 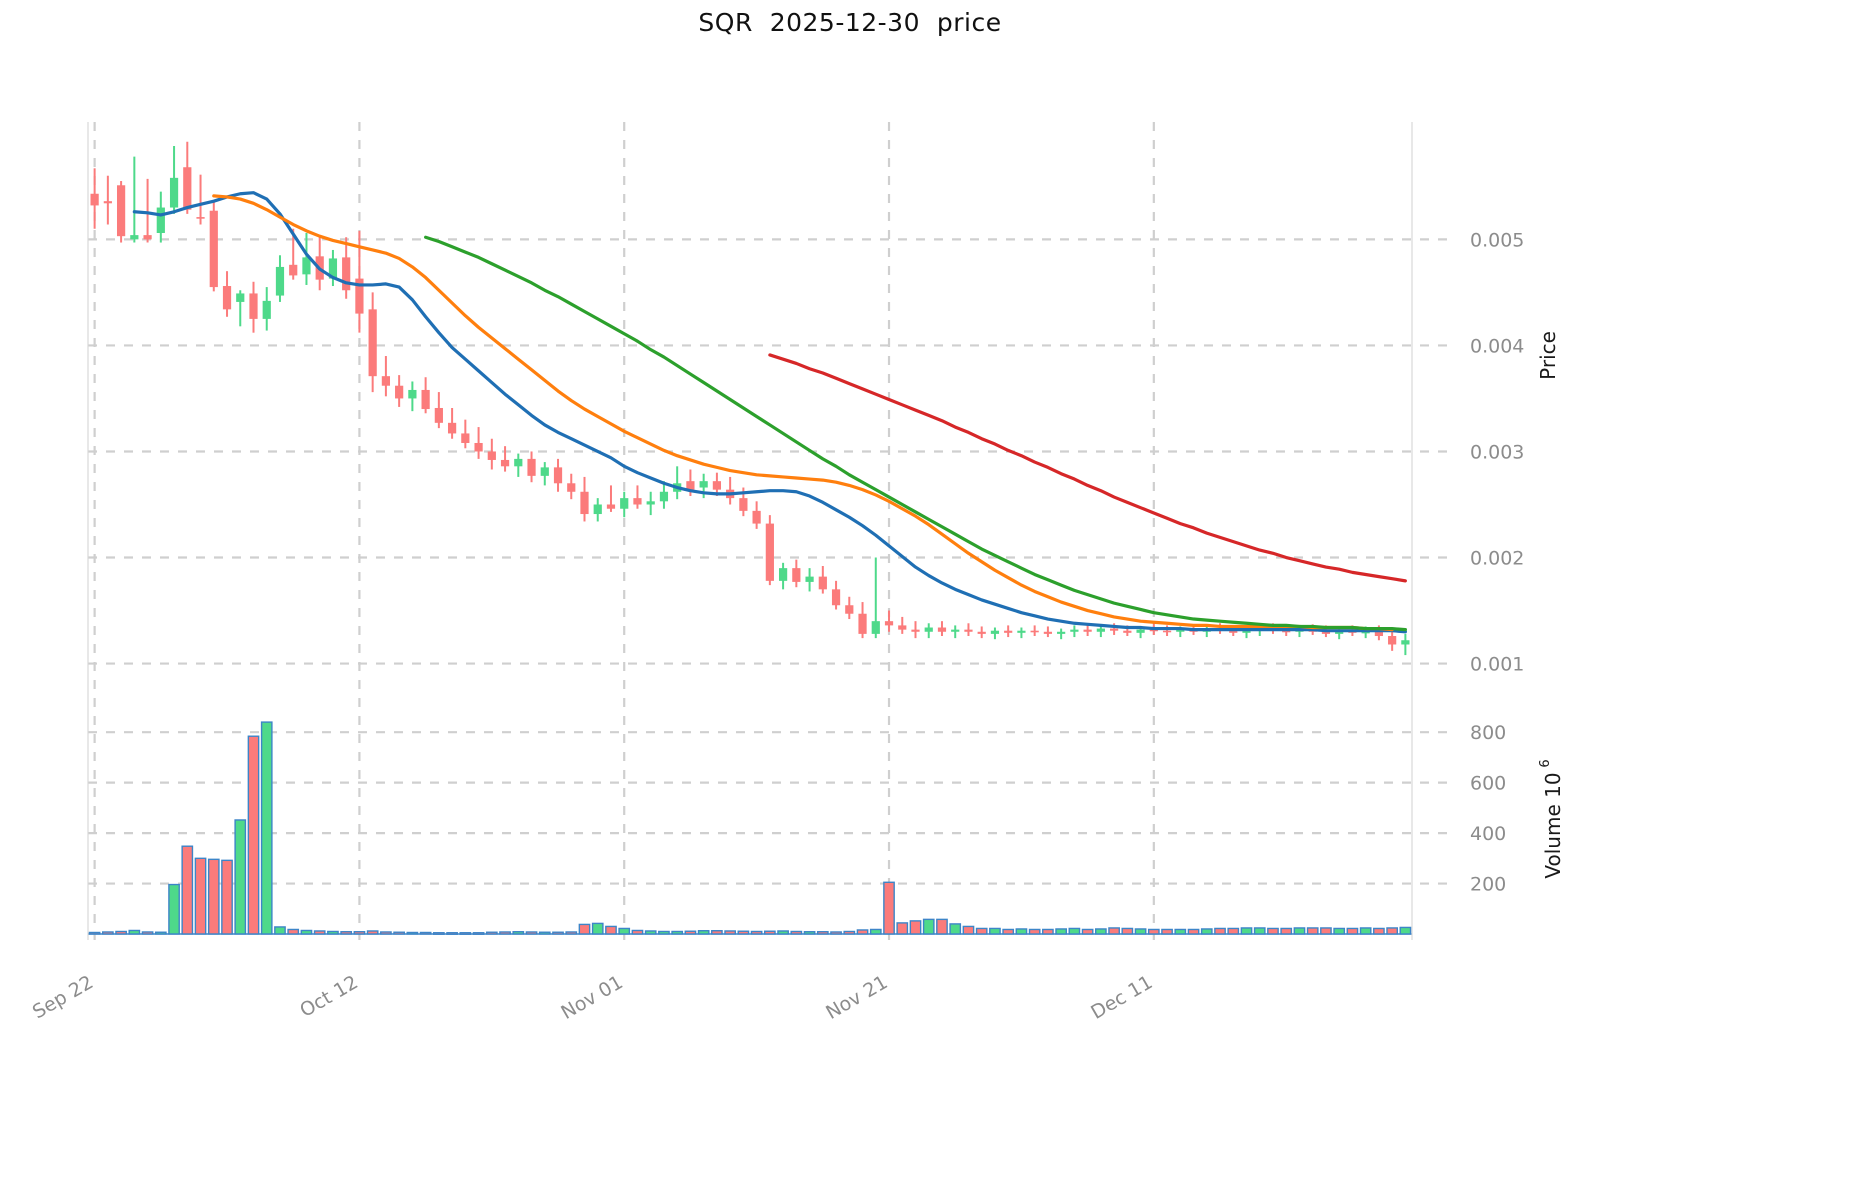 What do you see at coordinates (1550, 605) in the screenshot?
I see `axis-titles: Price Volume 10 6` at bounding box center [1550, 605].